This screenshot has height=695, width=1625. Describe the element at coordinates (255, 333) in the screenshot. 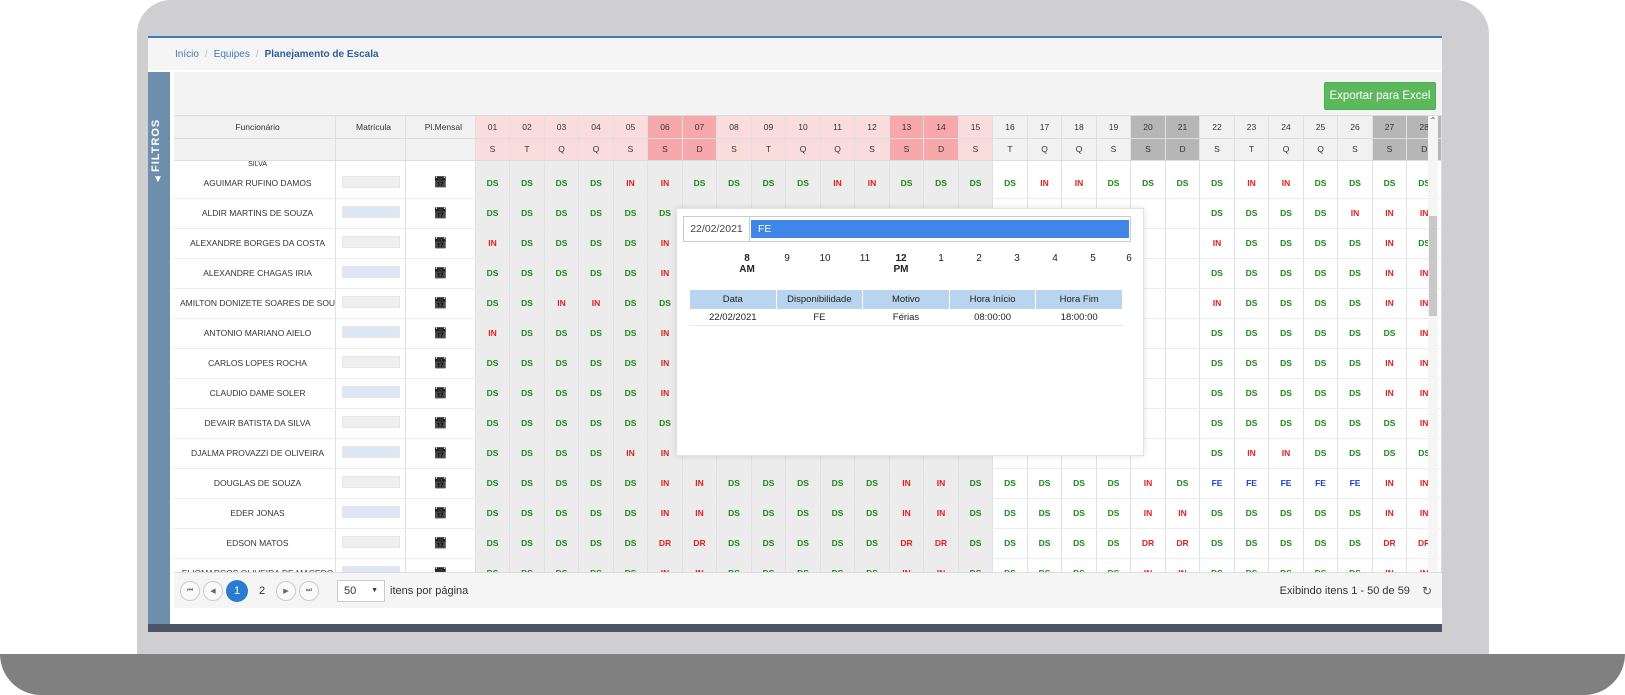

I see `employee-name: ANTONIO MARIANO AIELO` at that location.